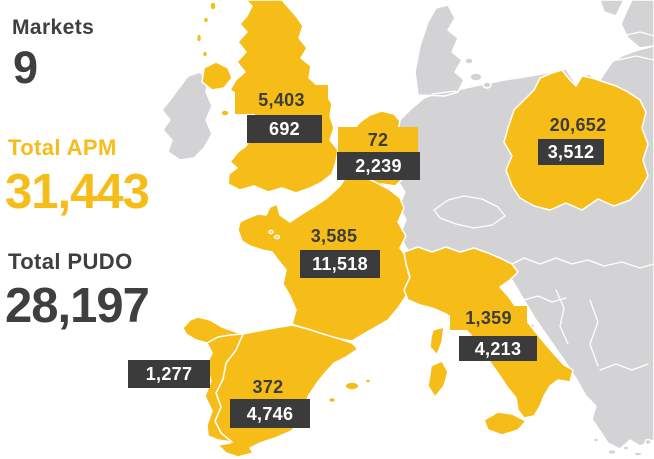  I want to click on italy-pudo-badge: 4,213, so click(498, 348).